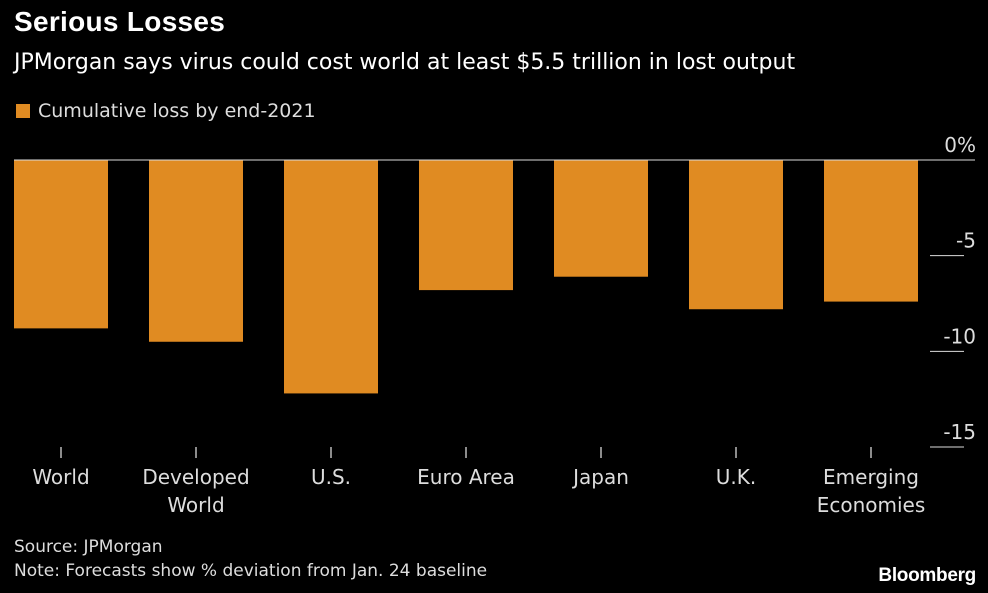  I want to click on chart-title: Serious Losses, so click(120, 21).